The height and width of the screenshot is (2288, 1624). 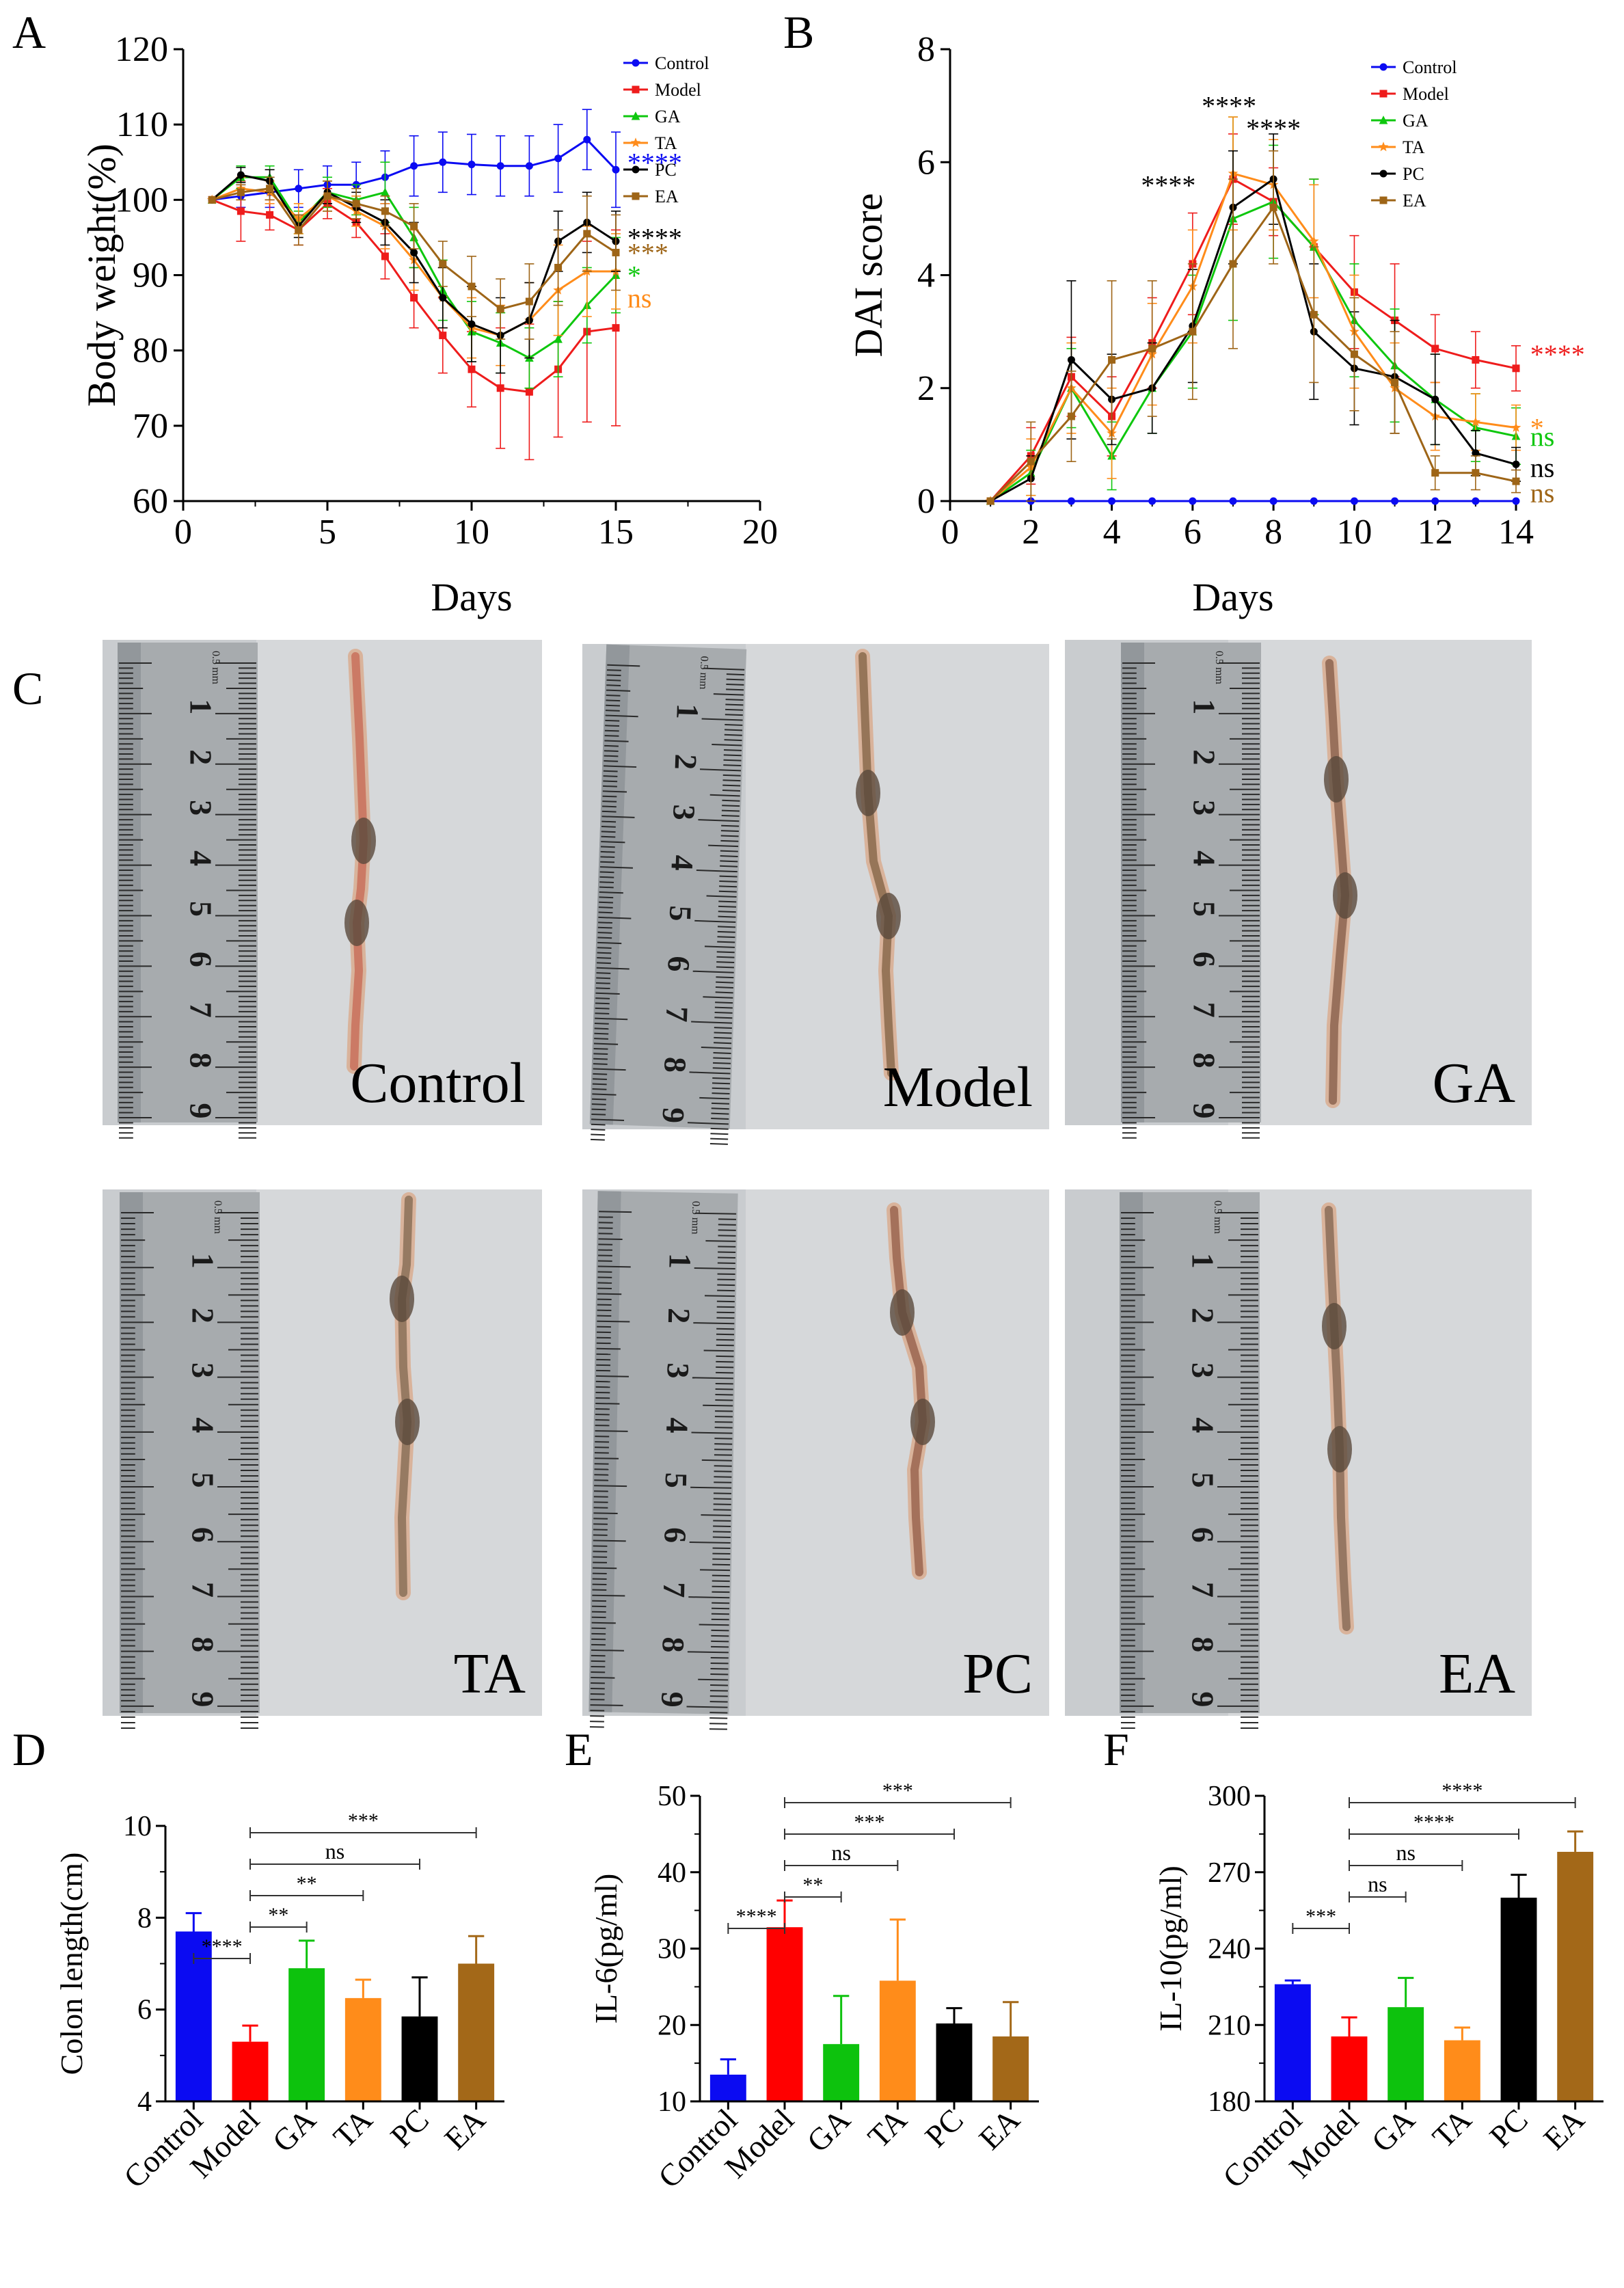 What do you see at coordinates (414, 258) in the screenshot?
I see `series-ea` at bounding box center [414, 258].